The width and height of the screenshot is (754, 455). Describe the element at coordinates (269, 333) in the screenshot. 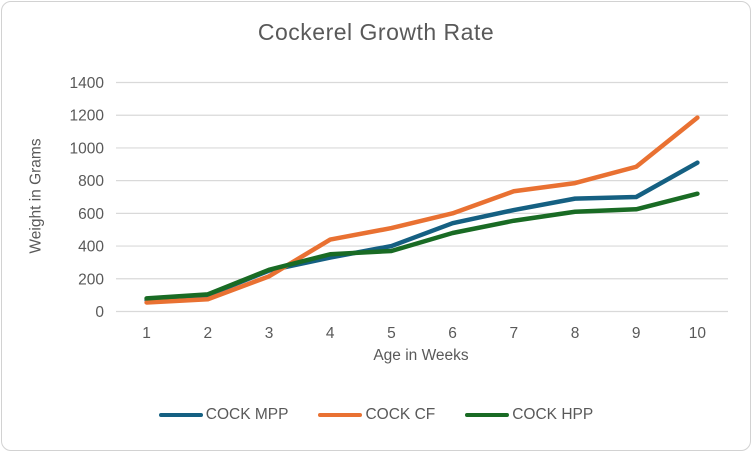

I see `x-tick-label: 3` at that location.